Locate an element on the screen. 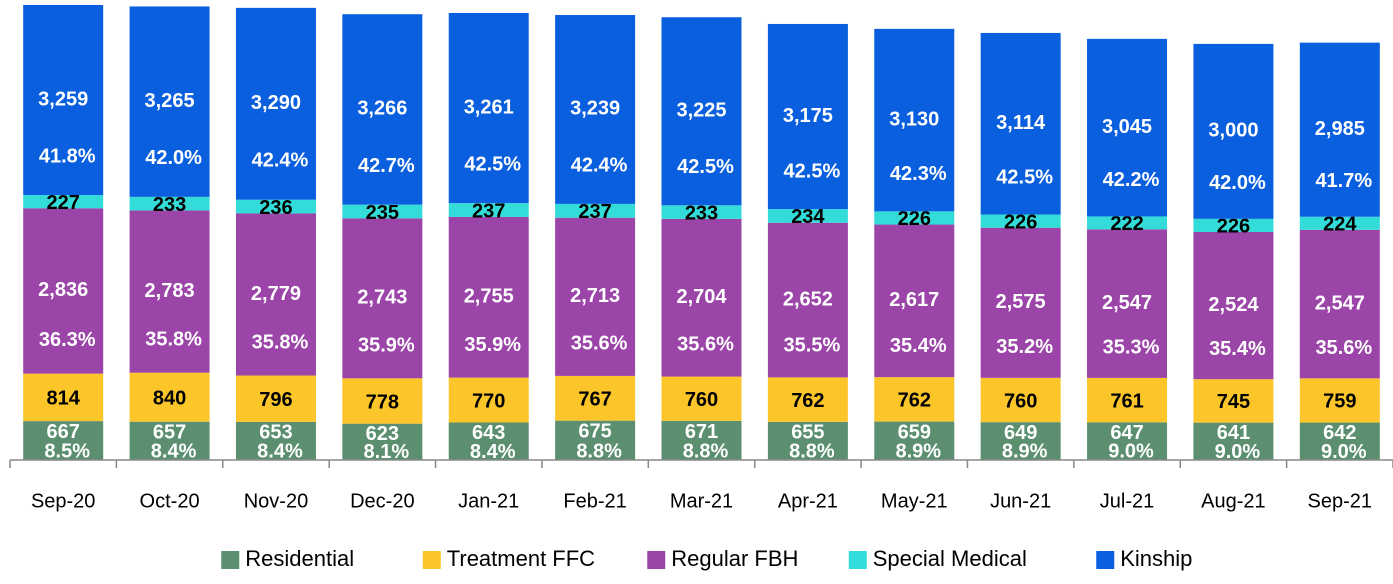 The image size is (1393, 584). value-label: 840 is located at coordinates (169, 398).